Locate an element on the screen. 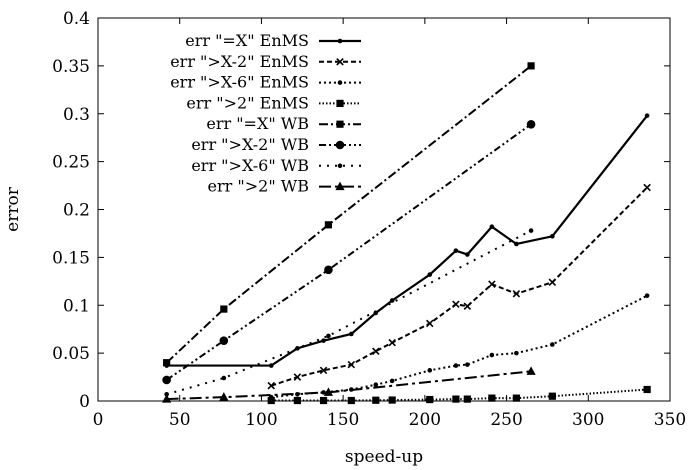 The image size is (692, 470). y-tick-label: 0.4 is located at coordinates (76, 19).